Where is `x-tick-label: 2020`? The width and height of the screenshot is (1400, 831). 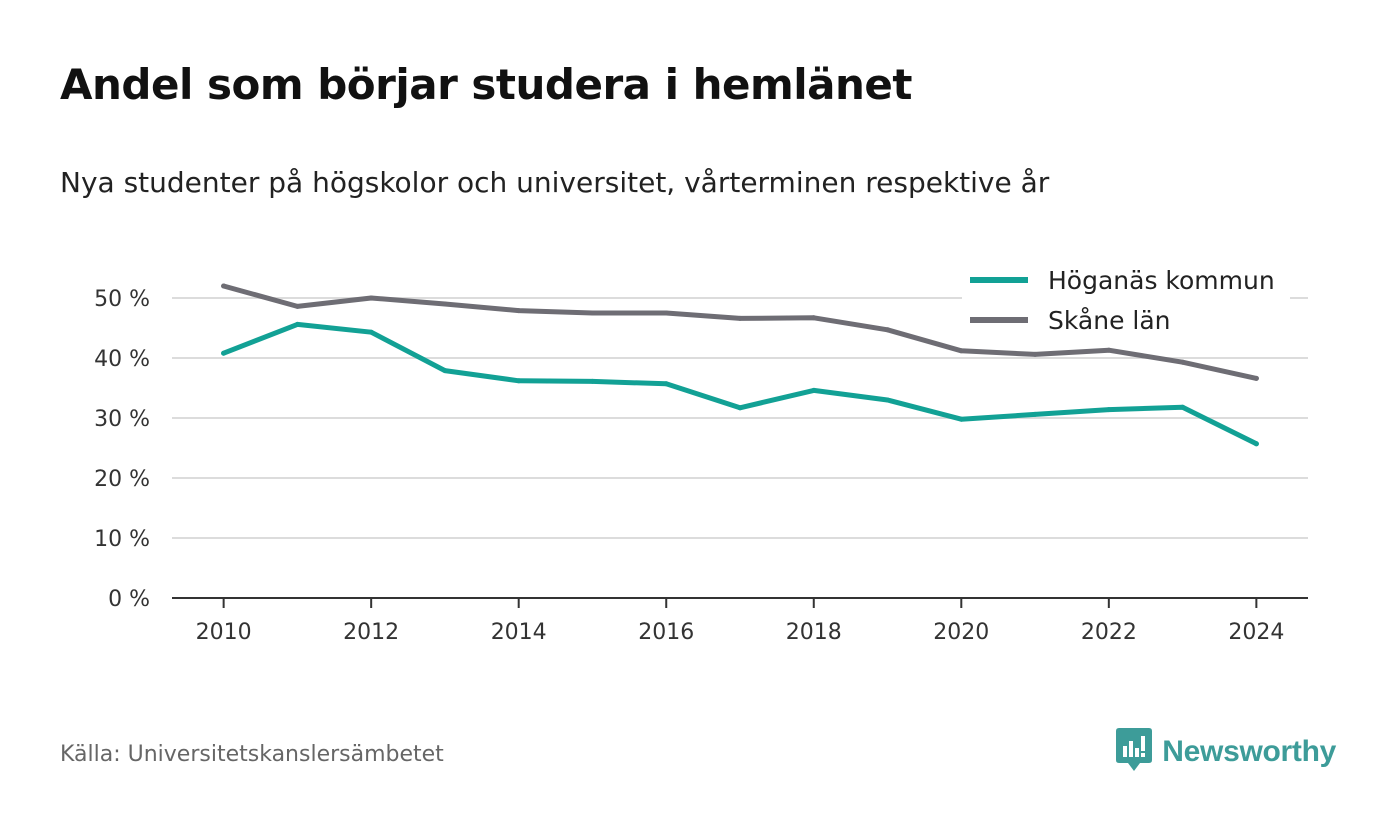
x-tick-label: 2020 is located at coordinates (961, 632).